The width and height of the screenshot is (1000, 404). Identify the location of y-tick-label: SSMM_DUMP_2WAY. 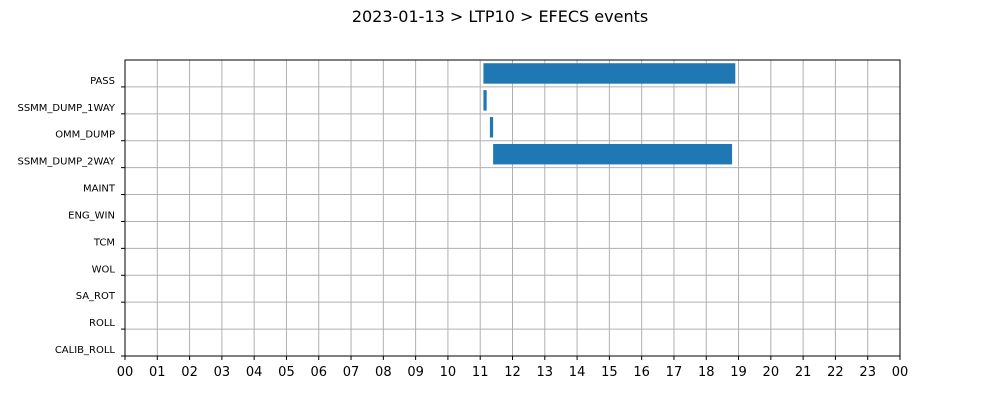
(66, 162).